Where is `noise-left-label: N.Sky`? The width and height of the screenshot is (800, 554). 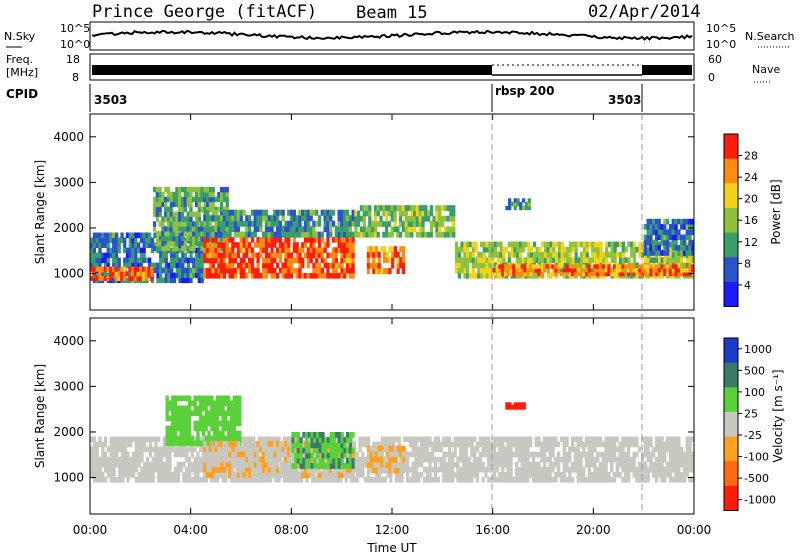 noise-left-label: N.Sky is located at coordinates (20, 36).